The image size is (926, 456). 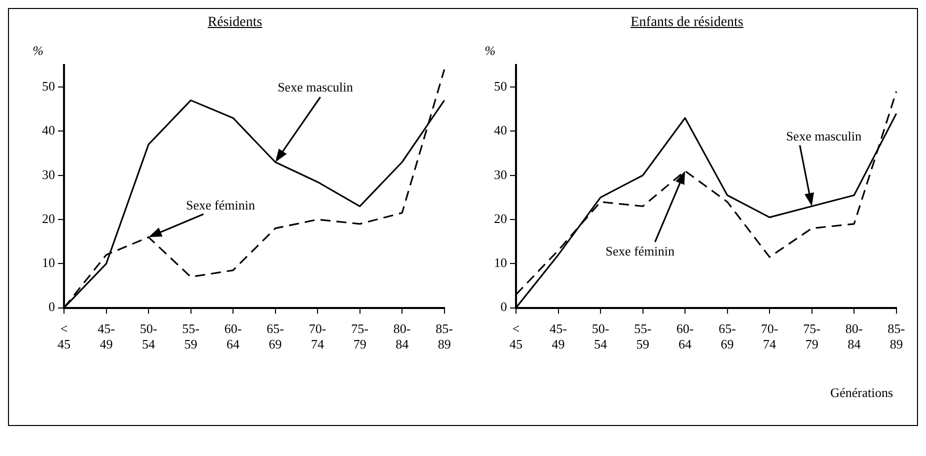 What do you see at coordinates (824, 136) in the screenshot?
I see `series-label: Sexe masculin` at bounding box center [824, 136].